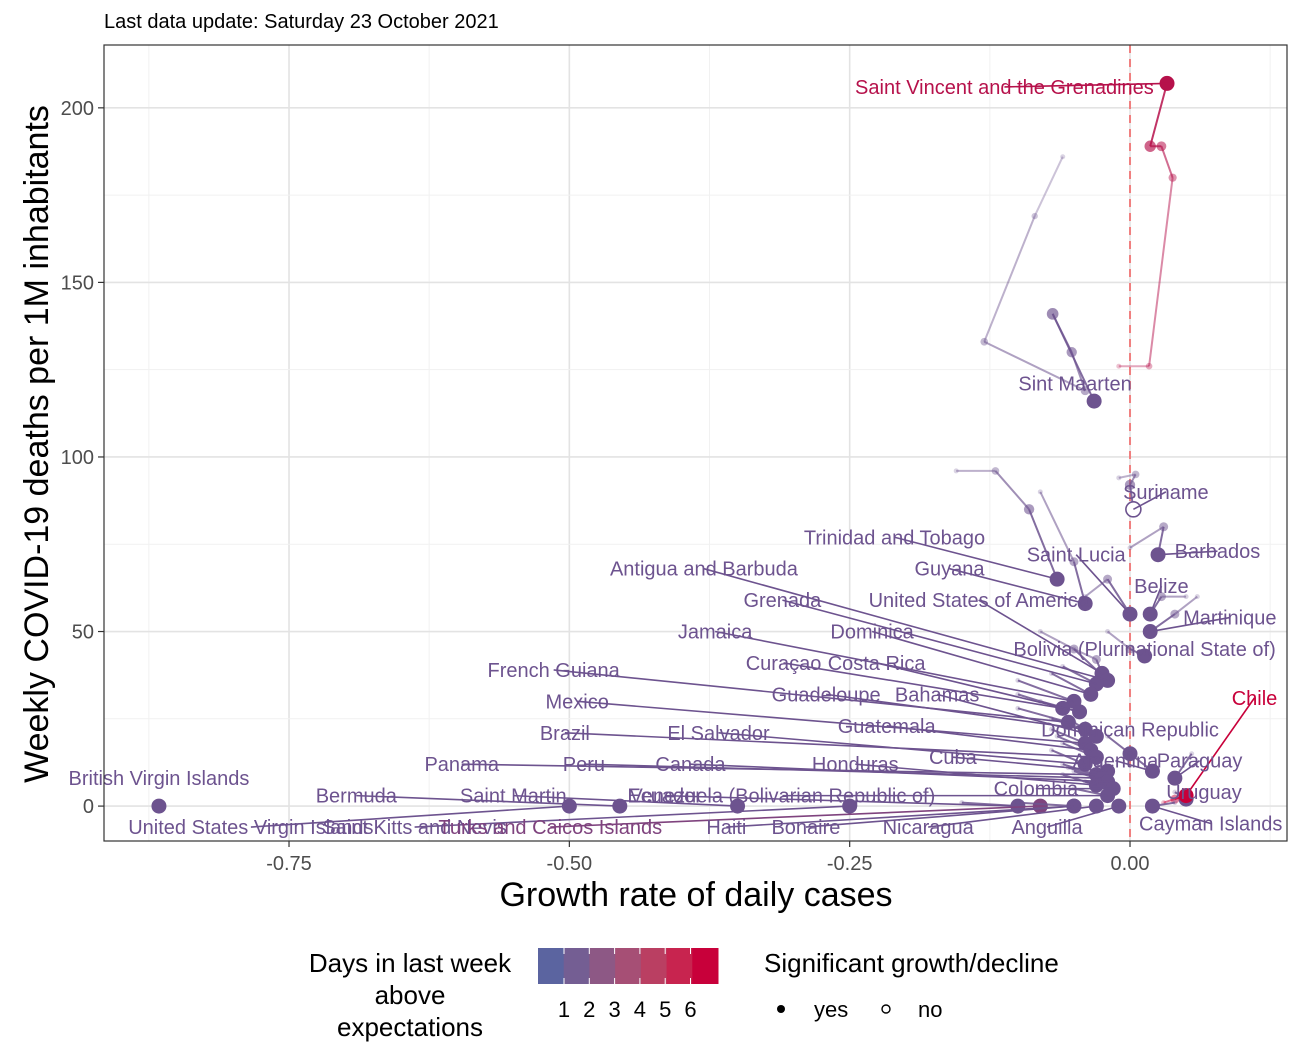  I want to click on legend-color-label: 1, so click(564, 1009).